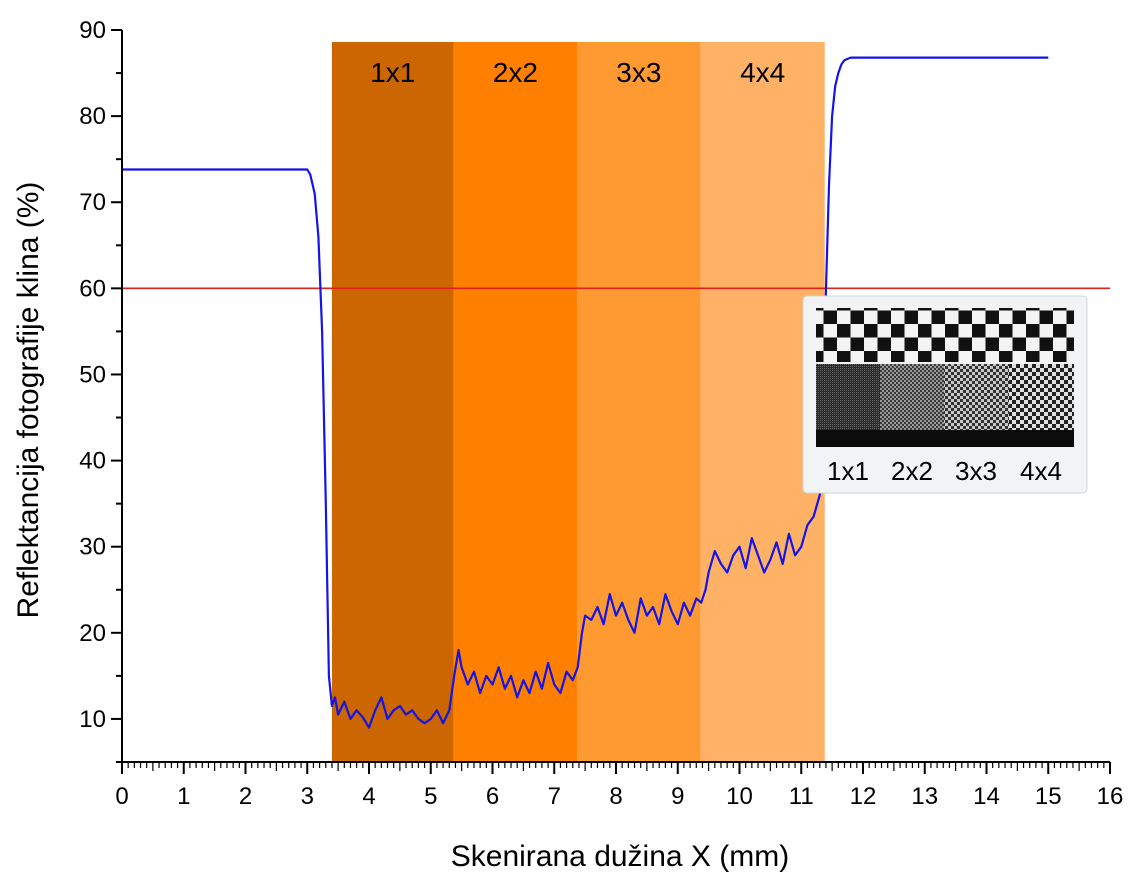  I want to click on inset-label-1x1: 1x1, so click(848, 471).